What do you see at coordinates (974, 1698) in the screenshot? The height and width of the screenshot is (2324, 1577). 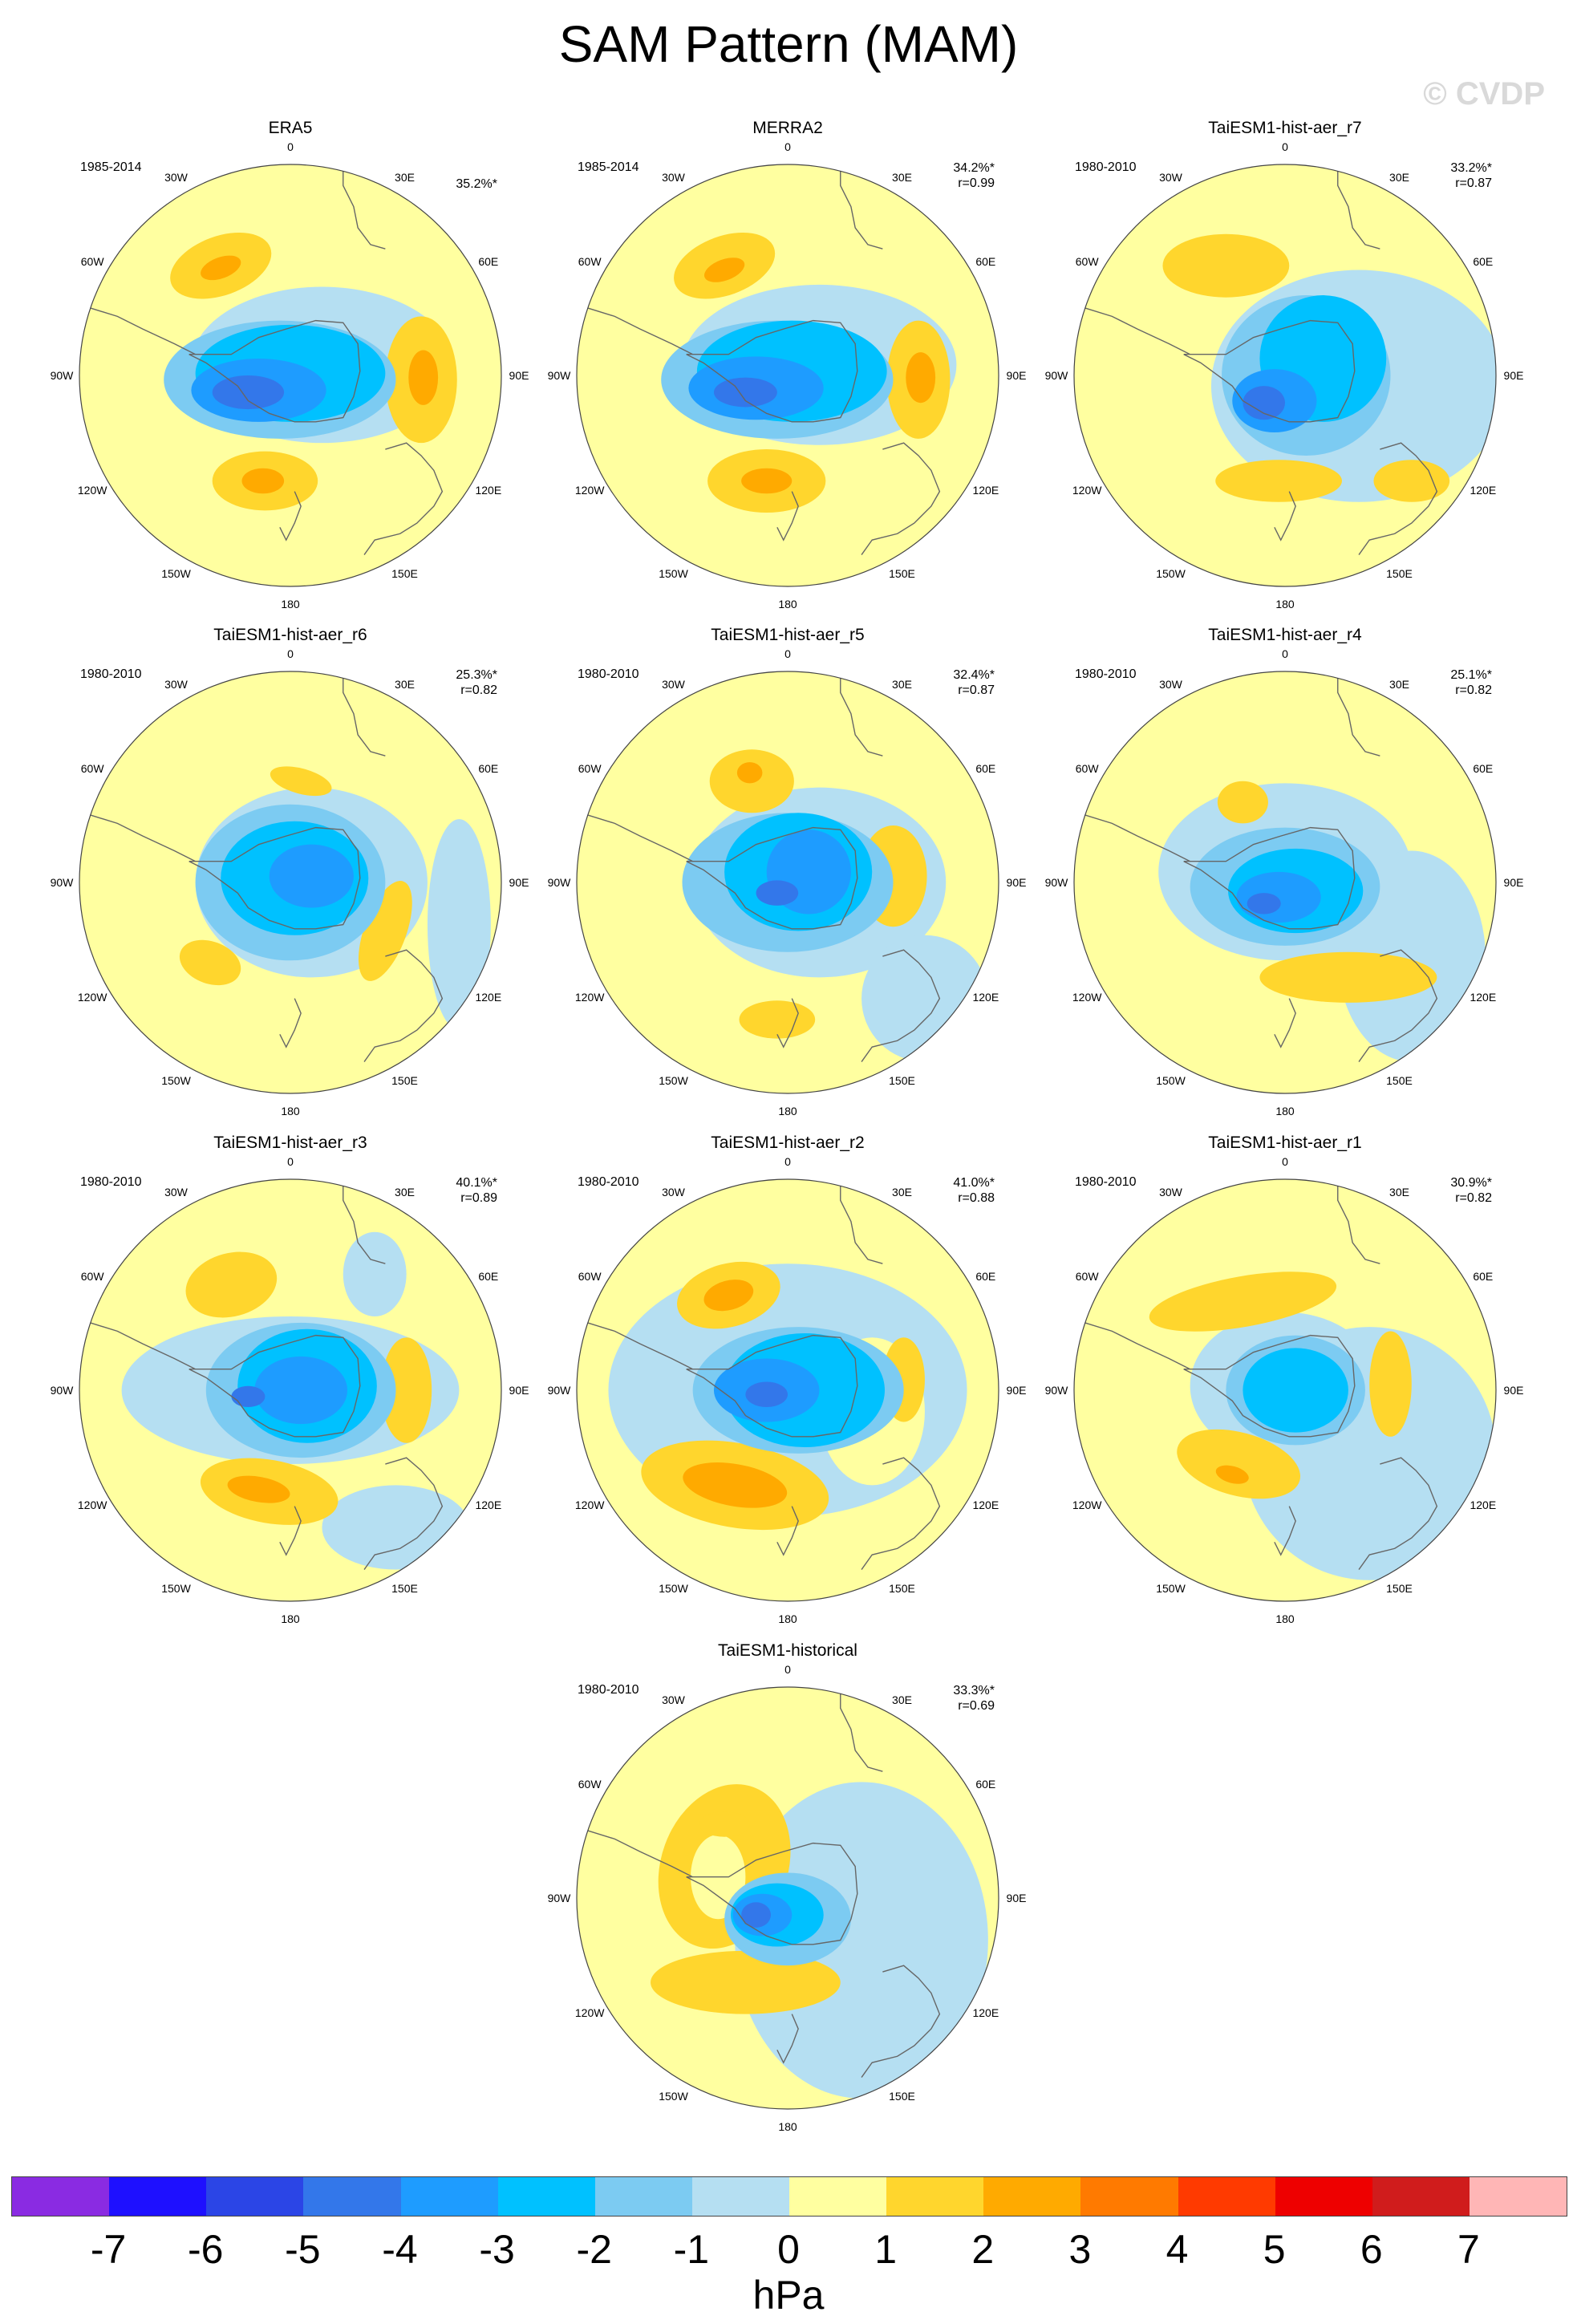 I see `panel-stats: 33.3%* r=0.69` at bounding box center [974, 1698].